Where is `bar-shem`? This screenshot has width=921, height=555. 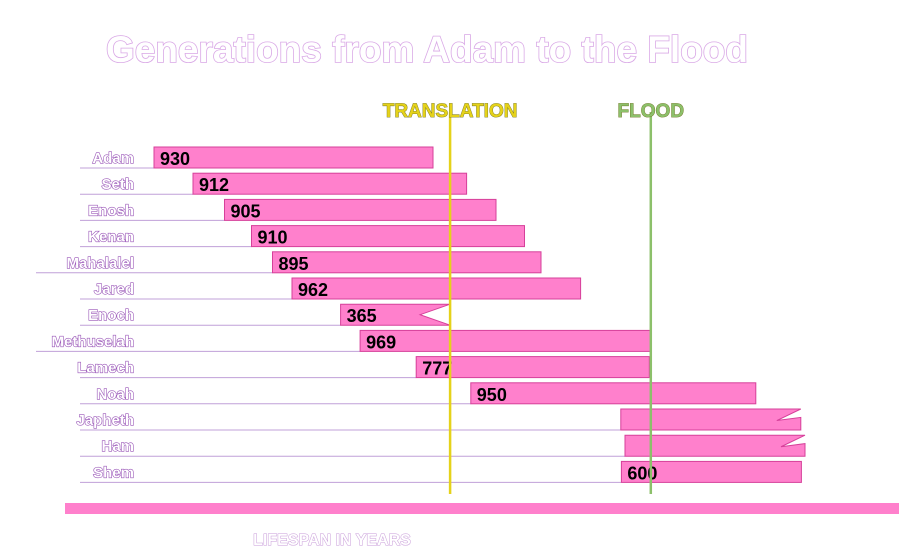 bar-shem is located at coordinates (711, 471).